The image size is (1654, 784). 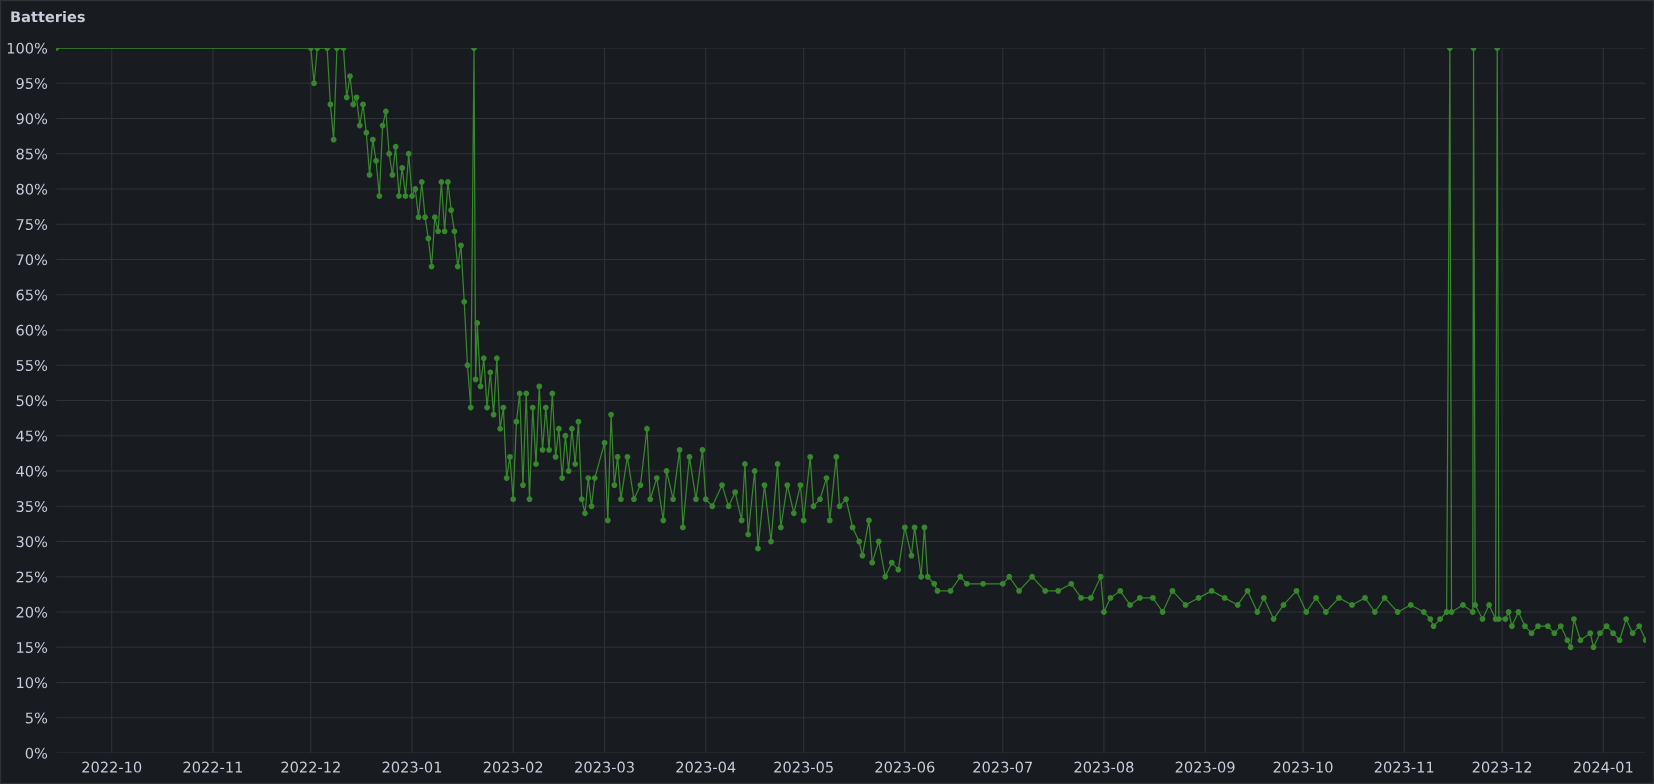 What do you see at coordinates (1303, 767) in the screenshot?
I see `x-tick-label: 2023-10` at bounding box center [1303, 767].